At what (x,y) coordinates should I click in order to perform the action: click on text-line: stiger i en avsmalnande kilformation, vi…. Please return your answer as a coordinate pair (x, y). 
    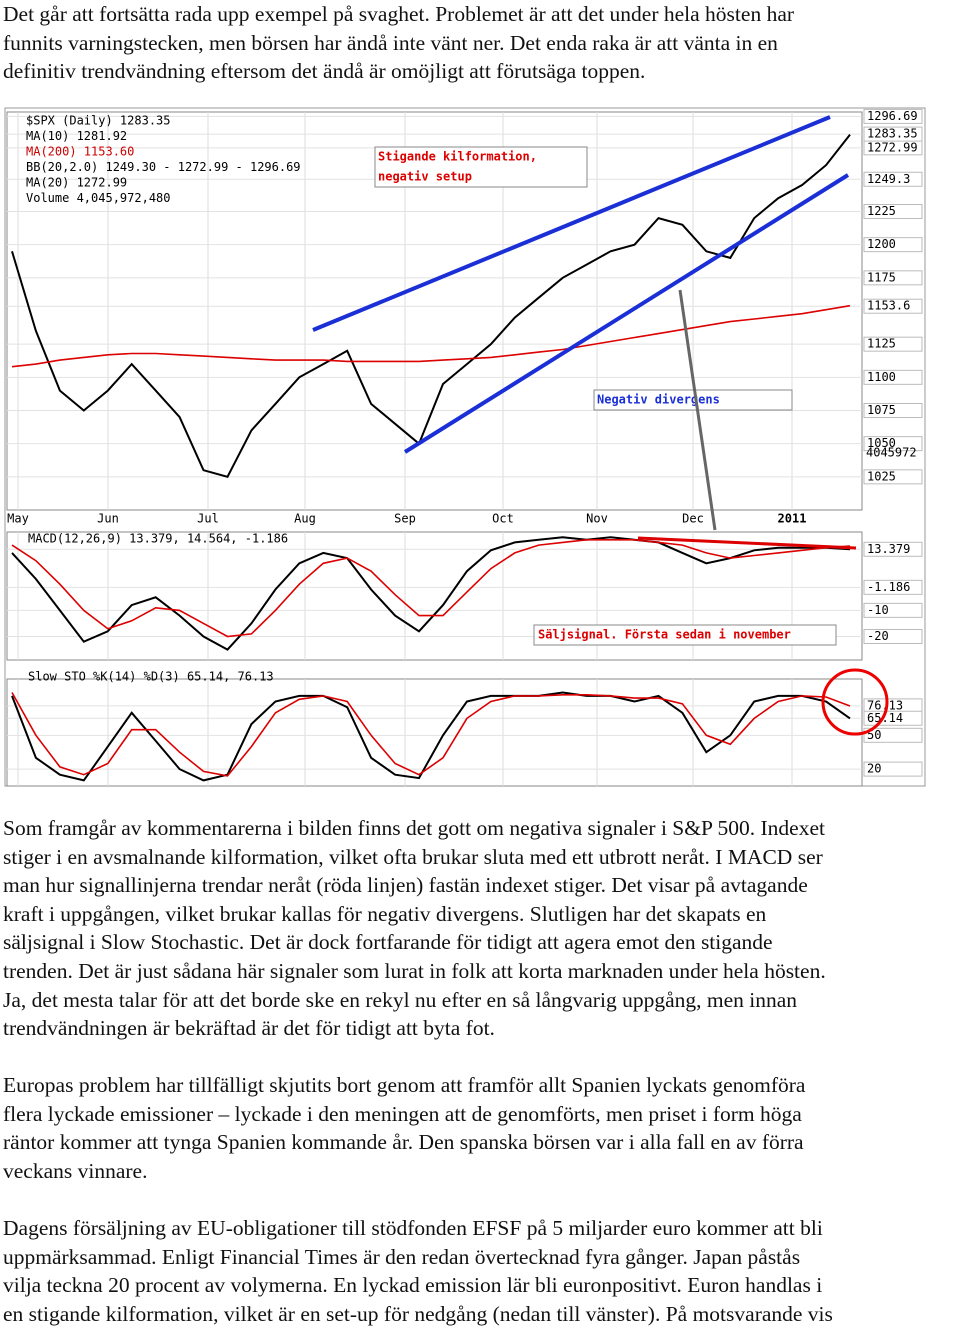
    Looking at the image, I should click on (413, 856).